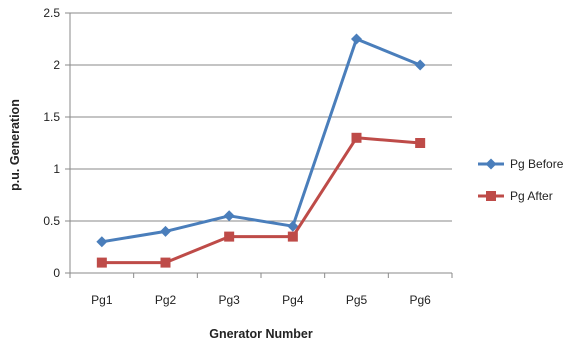 This screenshot has width=577, height=345. What do you see at coordinates (420, 300) in the screenshot?
I see `x-tick-label: Pg6` at bounding box center [420, 300].